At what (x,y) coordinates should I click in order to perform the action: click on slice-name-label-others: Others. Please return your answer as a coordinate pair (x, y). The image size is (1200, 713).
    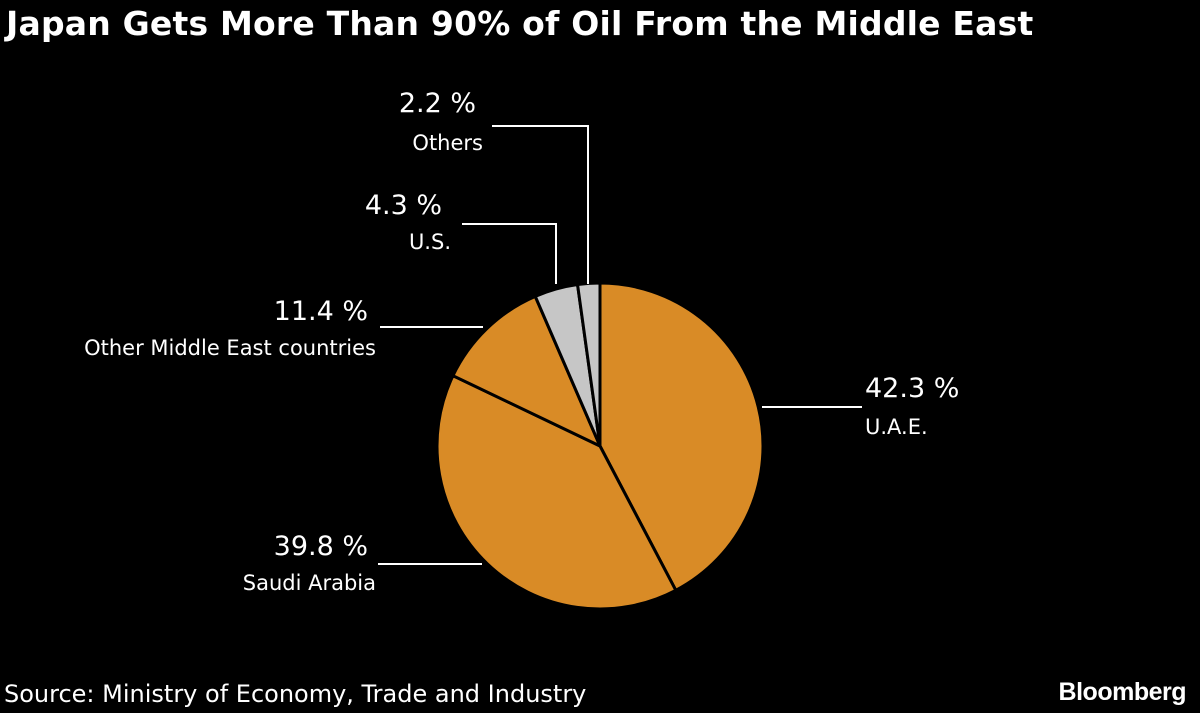
    Looking at the image, I should click on (447, 143).